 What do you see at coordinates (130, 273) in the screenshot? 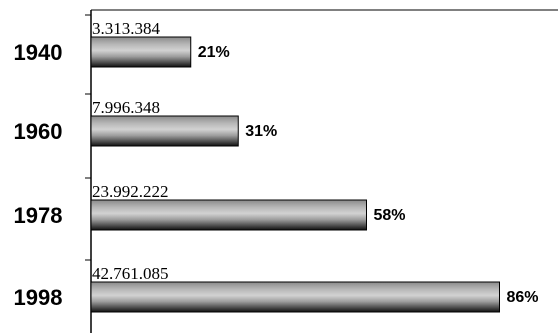
I see `value-label-1998: 42.761.085` at bounding box center [130, 273].